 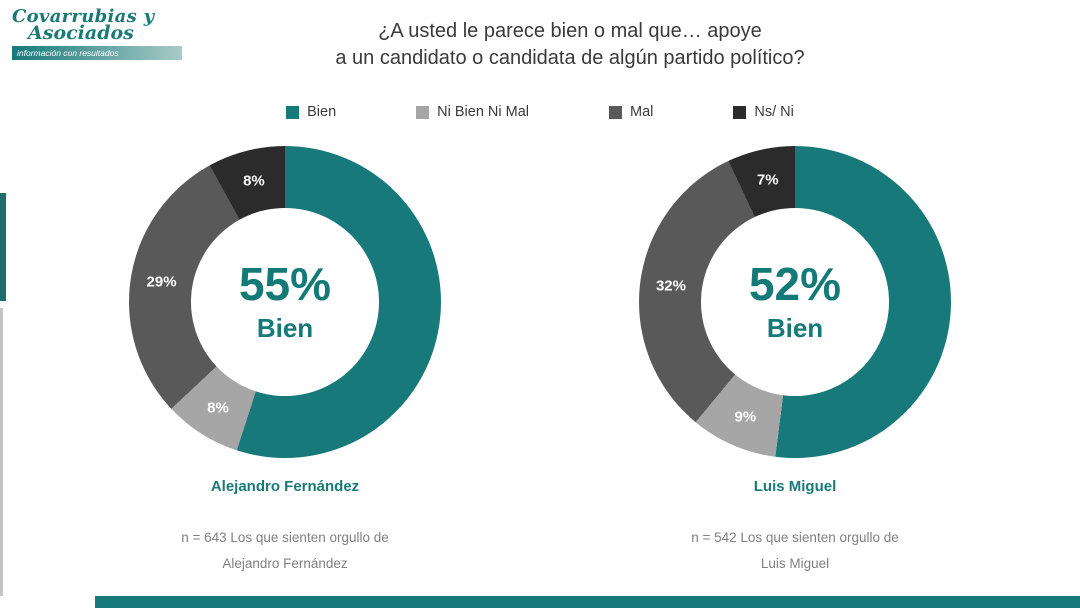 What do you see at coordinates (795, 564) in the screenshot?
I see `chart-footnote-line2: Luis Miguel` at bounding box center [795, 564].